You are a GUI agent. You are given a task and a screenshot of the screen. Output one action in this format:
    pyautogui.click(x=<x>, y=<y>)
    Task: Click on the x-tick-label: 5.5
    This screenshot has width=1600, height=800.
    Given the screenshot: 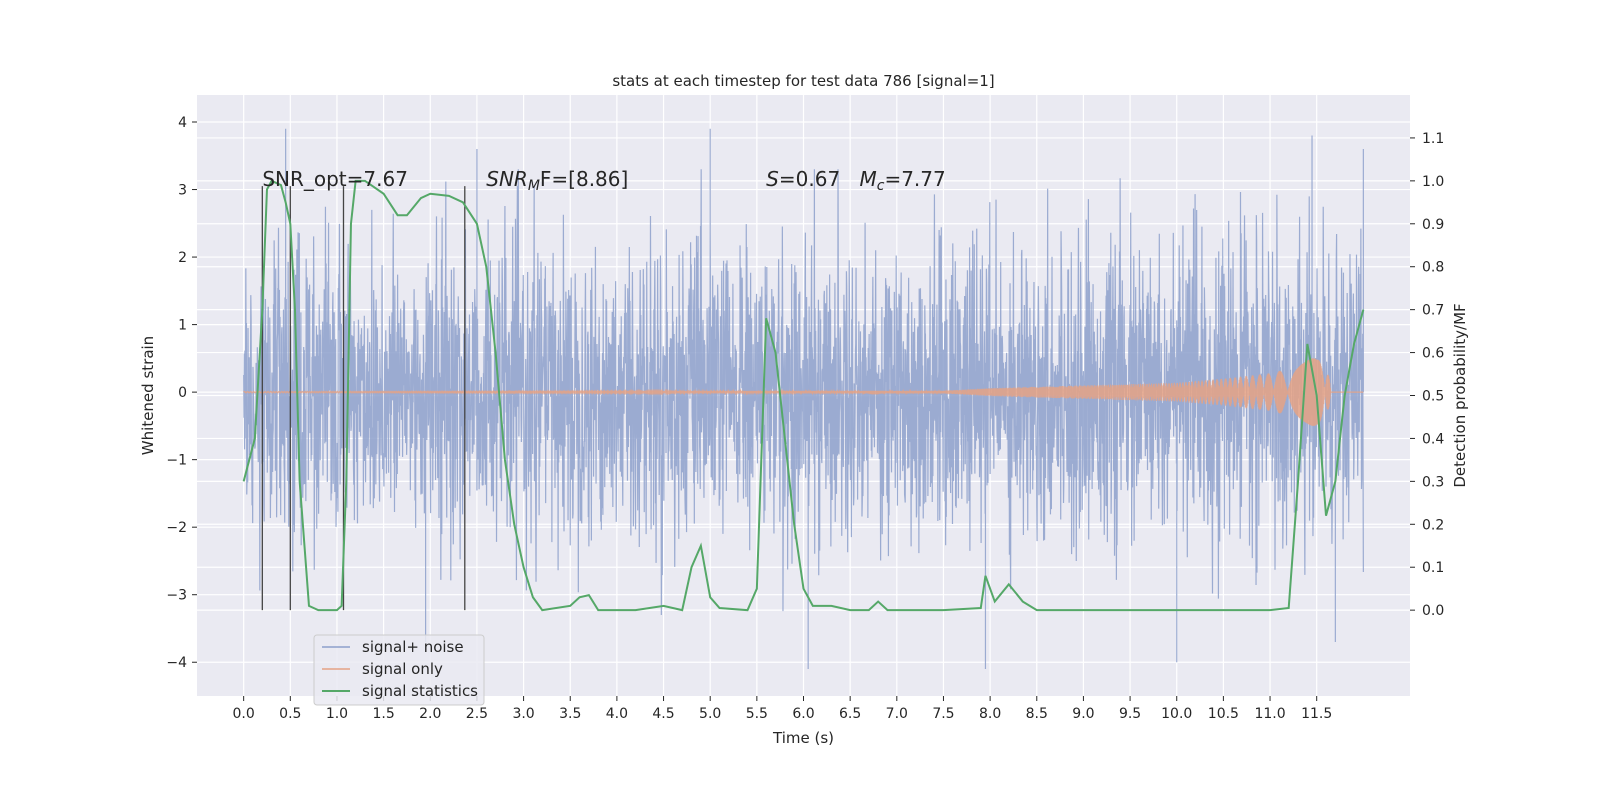 What is the action you would take?
    pyautogui.click(x=757, y=714)
    